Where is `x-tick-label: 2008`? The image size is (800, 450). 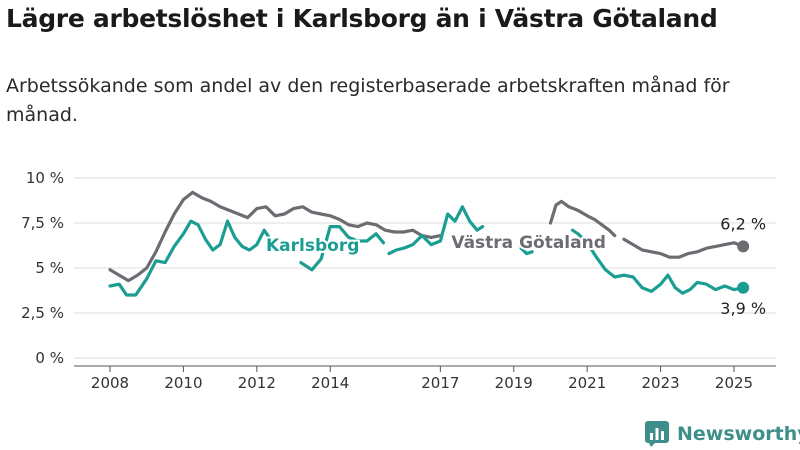 x-tick-label: 2008 is located at coordinates (110, 383).